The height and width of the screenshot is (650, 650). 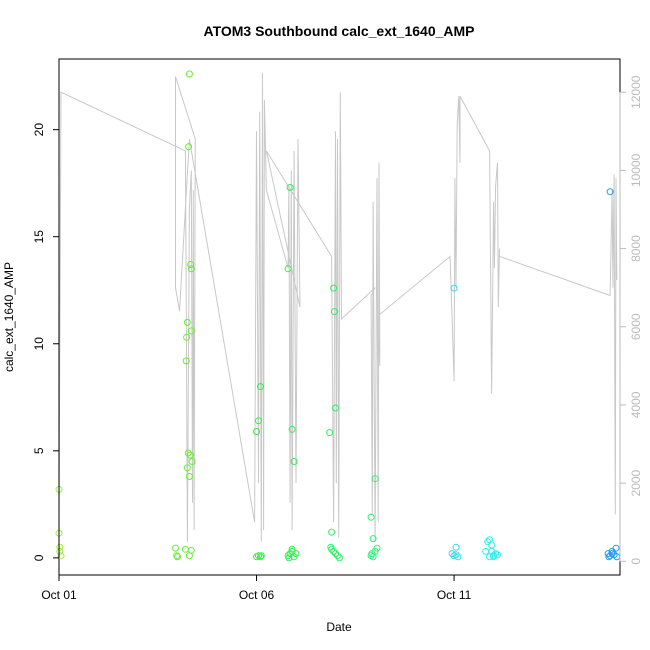 What do you see at coordinates (39, 344) in the screenshot?
I see `y-tick-label: 10` at bounding box center [39, 344].